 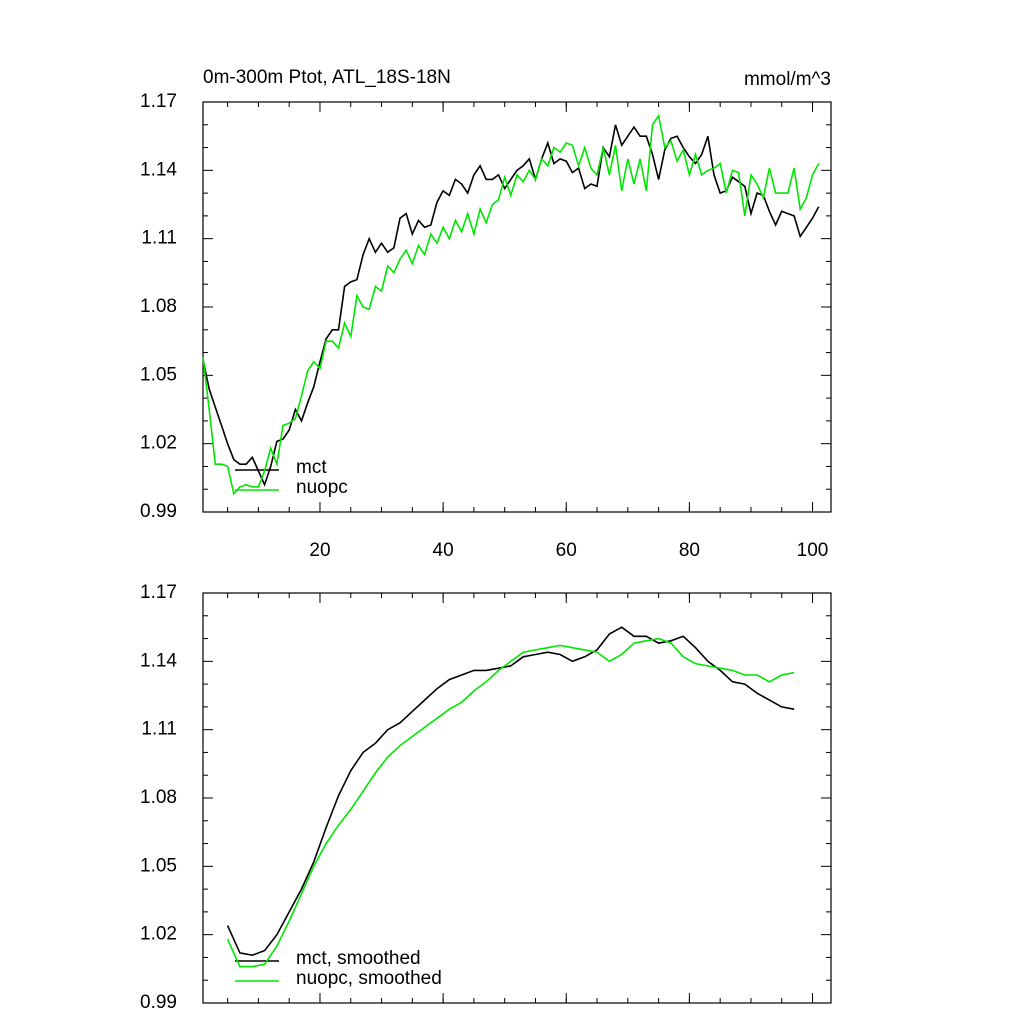 I want to click on x-tick-label: 80, so click(x=689, y=550).